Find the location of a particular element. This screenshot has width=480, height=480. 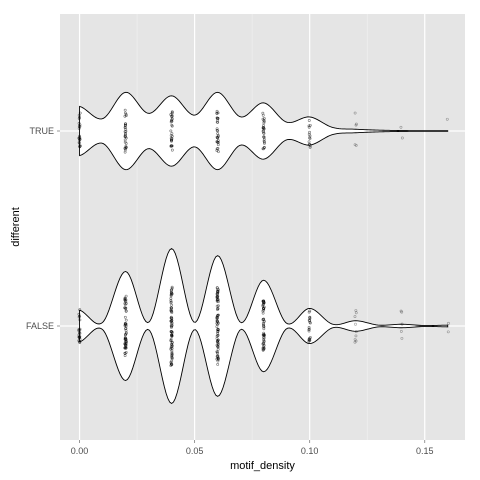

x-tick-label: 0.10 is located at coordinates (310, 451).